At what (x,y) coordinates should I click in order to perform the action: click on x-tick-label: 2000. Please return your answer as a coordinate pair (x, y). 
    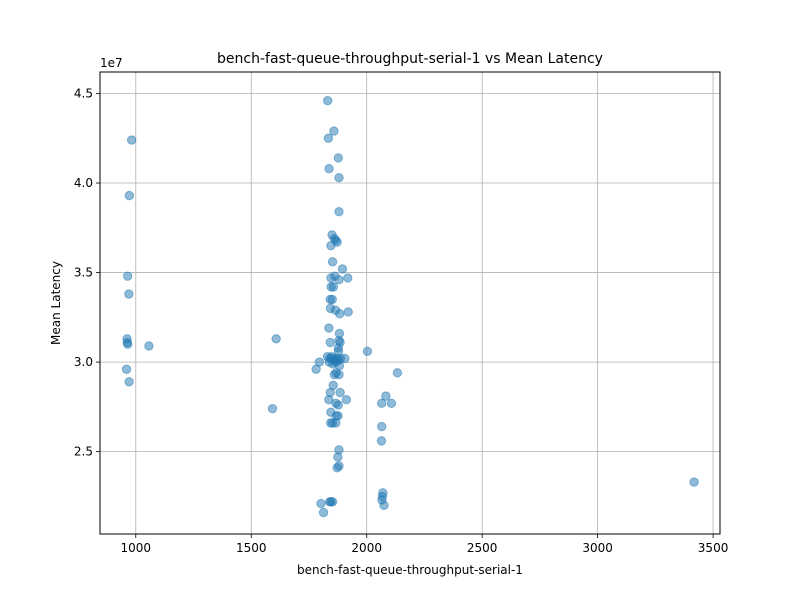
    Looking at the image, I should click on (366, 548).